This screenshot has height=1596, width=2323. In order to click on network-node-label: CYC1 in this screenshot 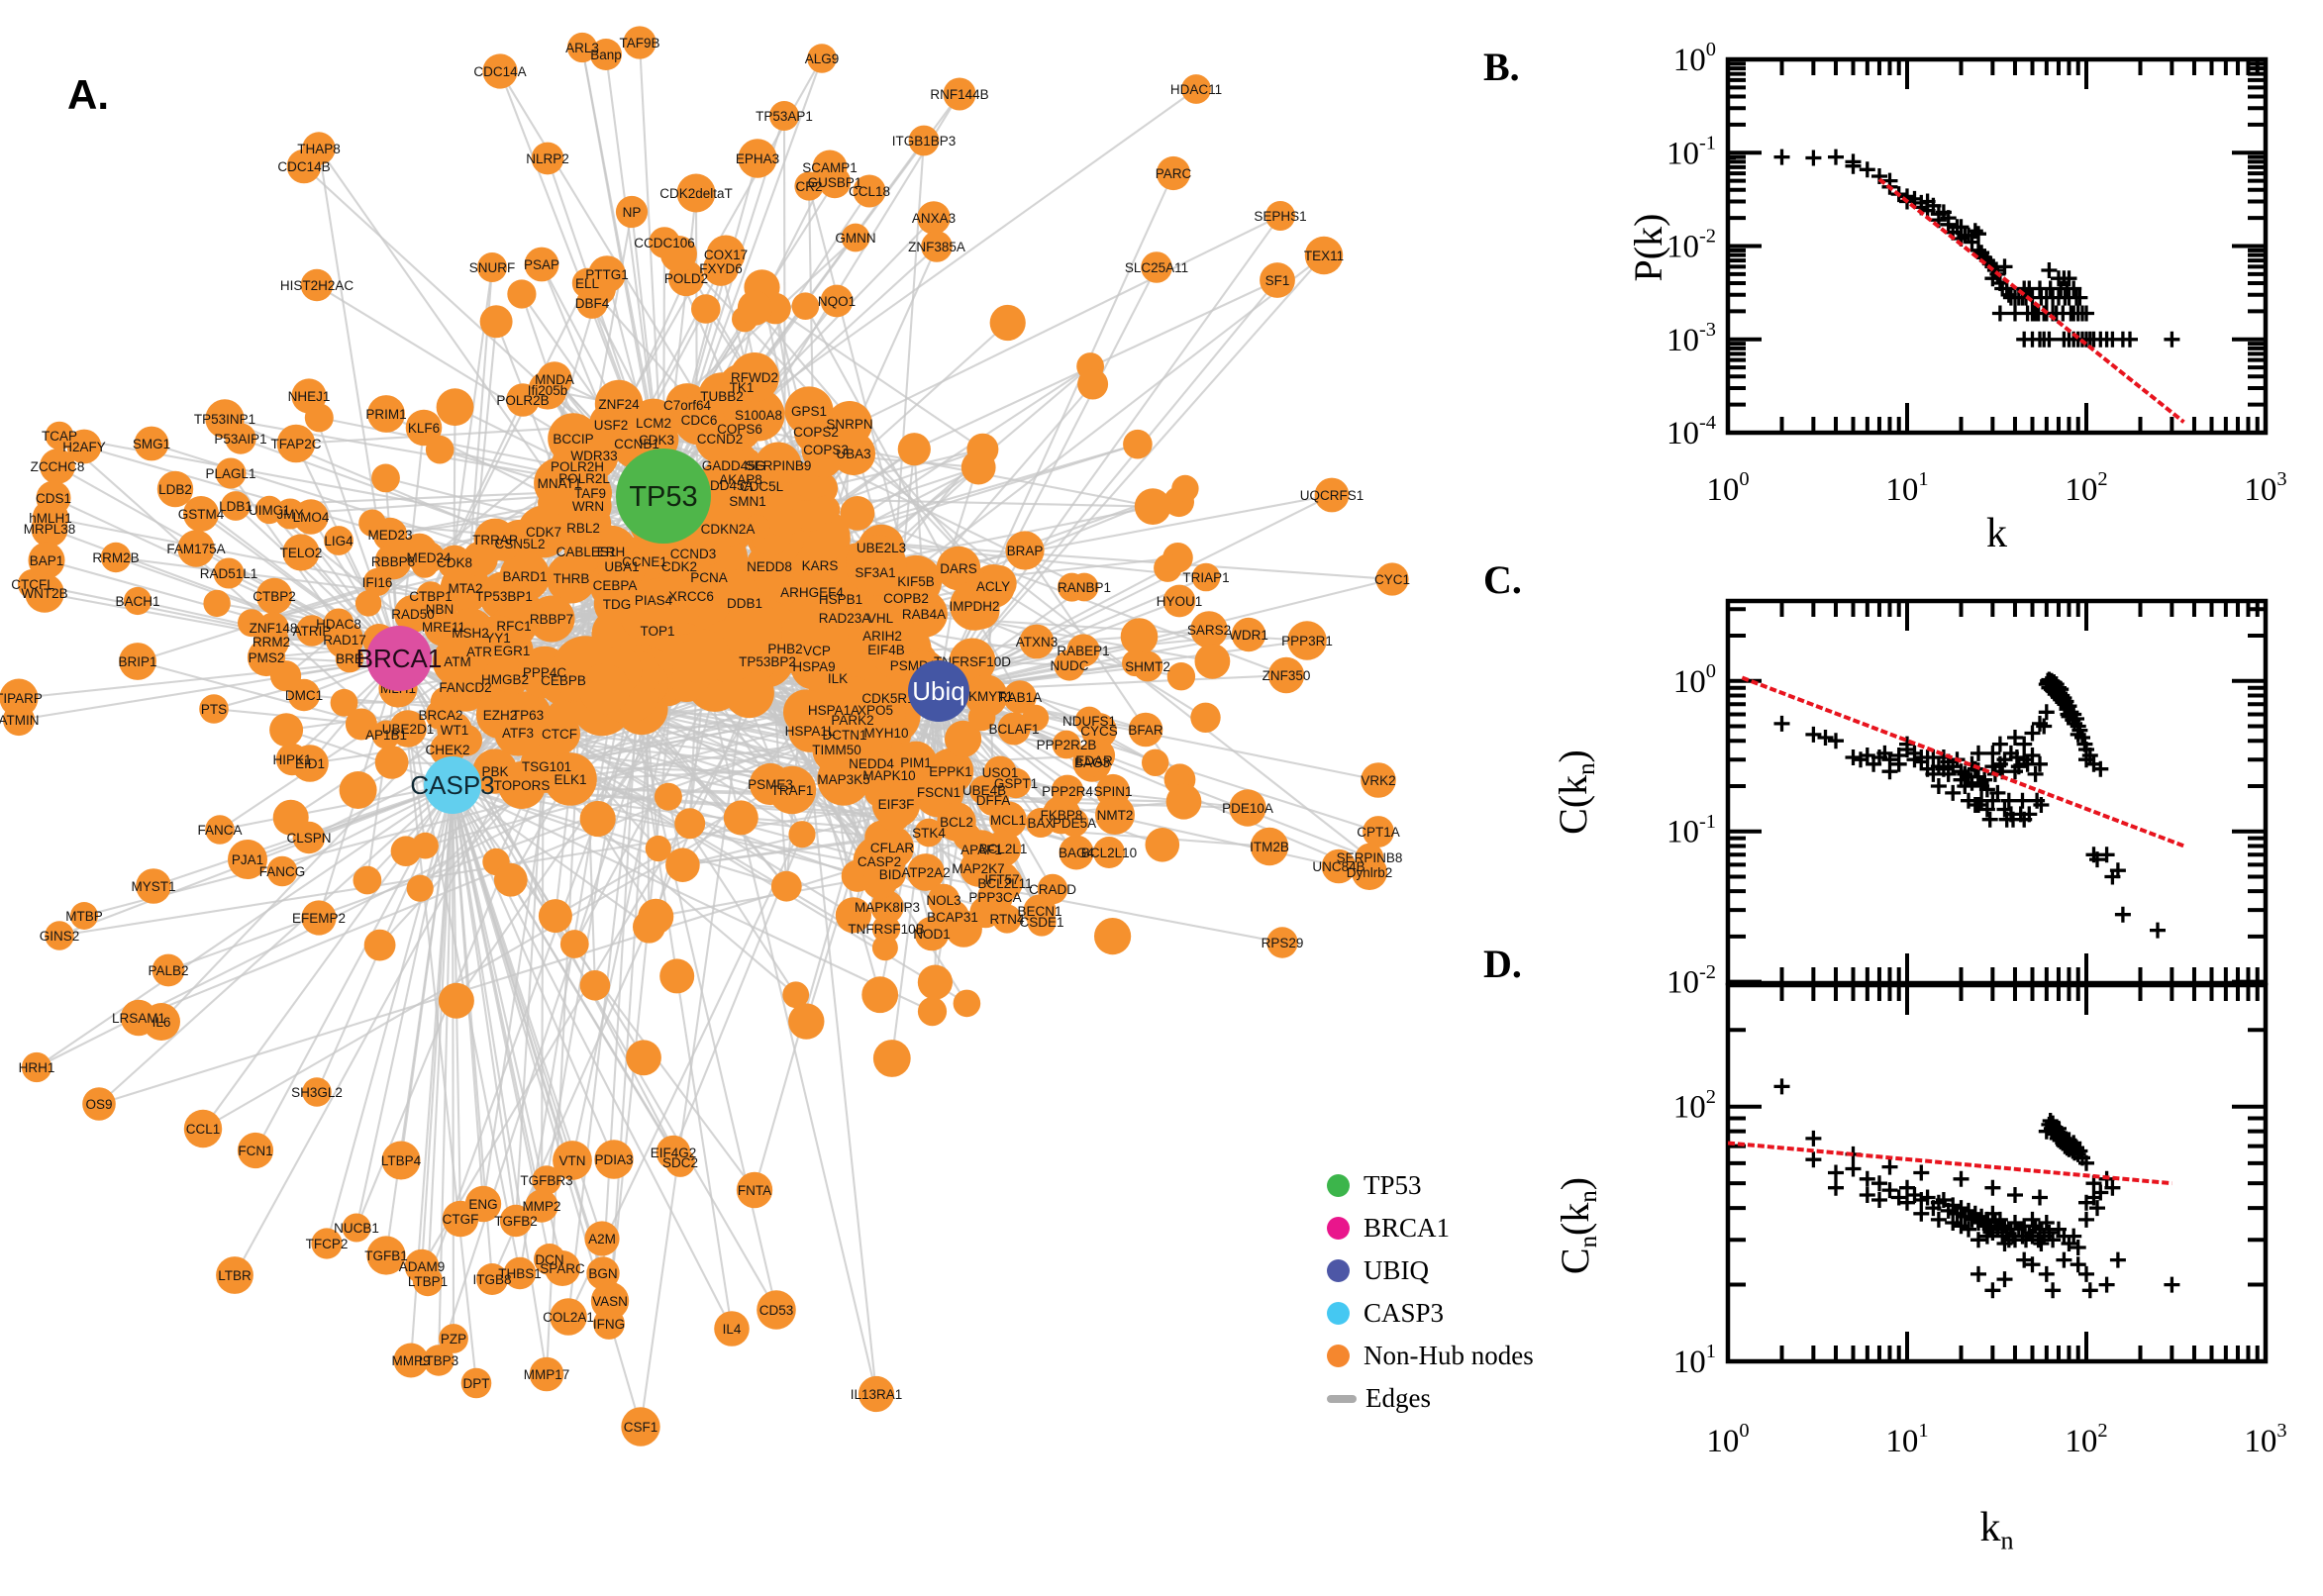, I will do `click(1392, 579)`.